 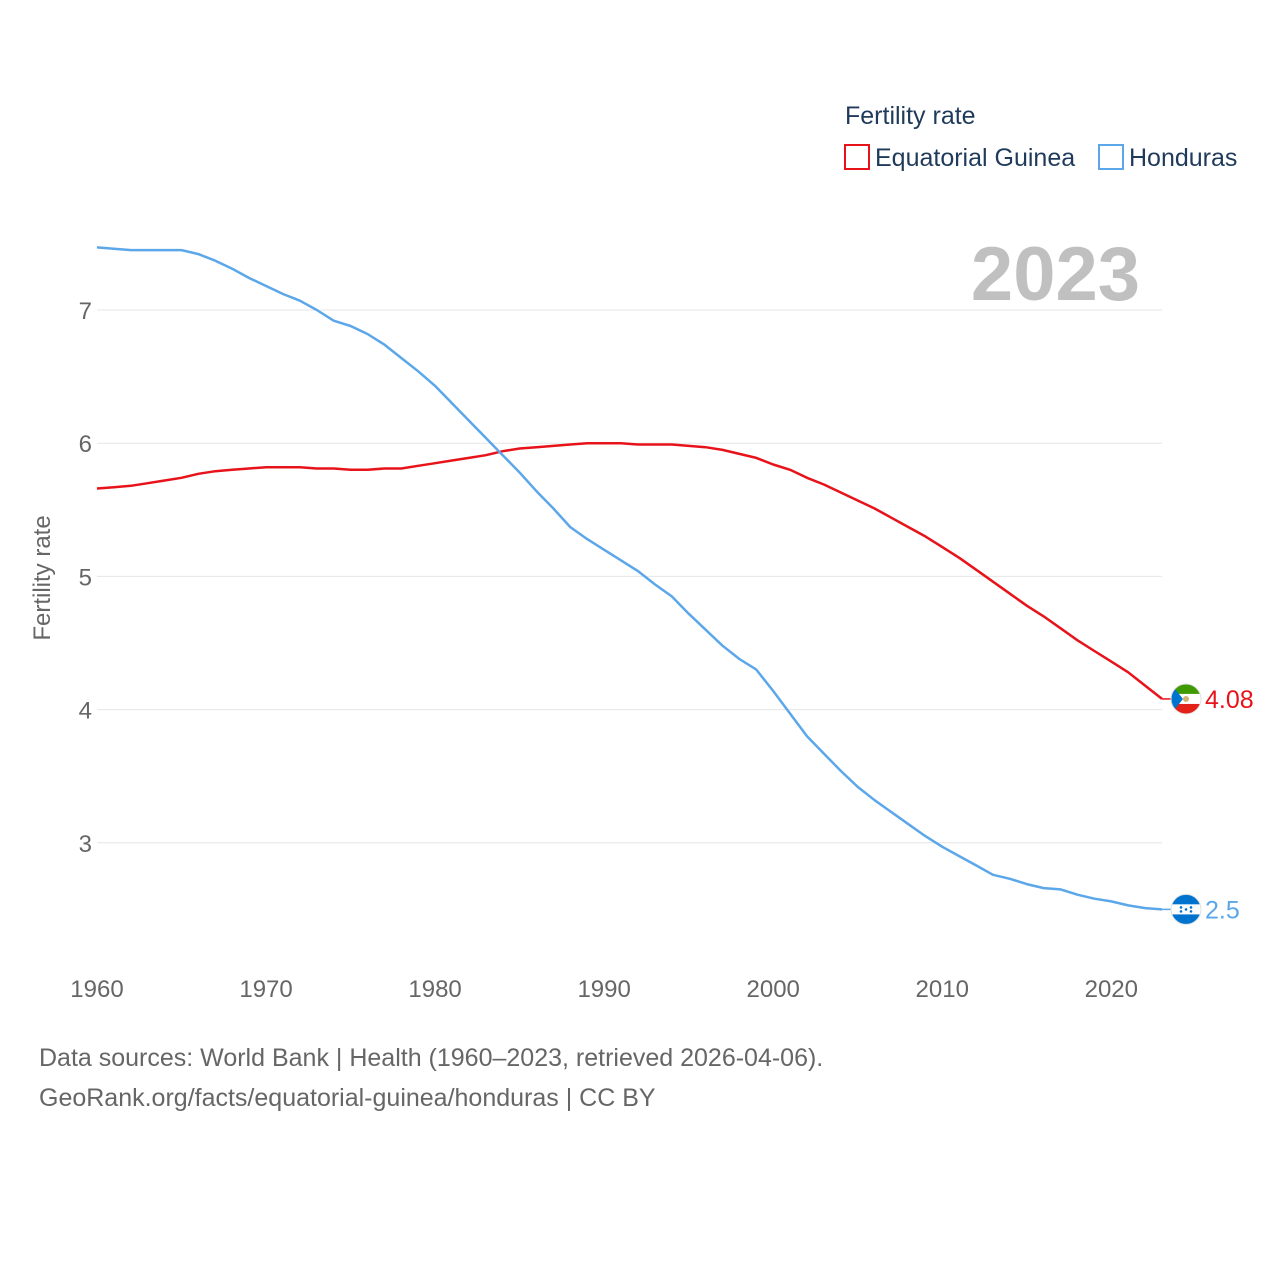 I want to click on current-year-label: 2023, so click(x=1055, y=274).